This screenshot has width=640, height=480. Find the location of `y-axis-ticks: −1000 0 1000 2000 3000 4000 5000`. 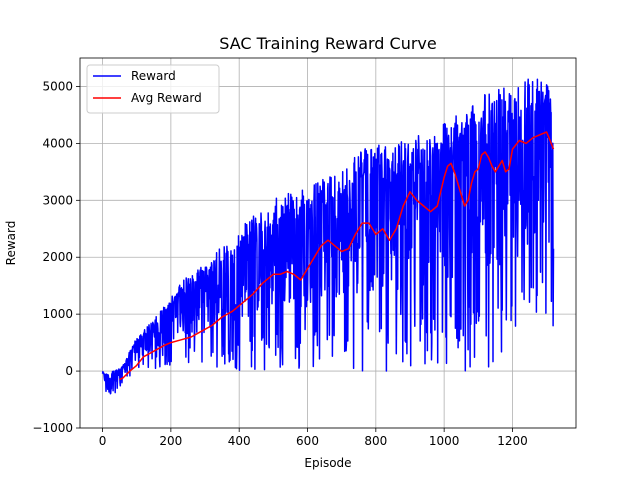

y-axis-ticks: −1000 0 1000 2000 3000 4000 5000 is located at coordinates (56, 257).